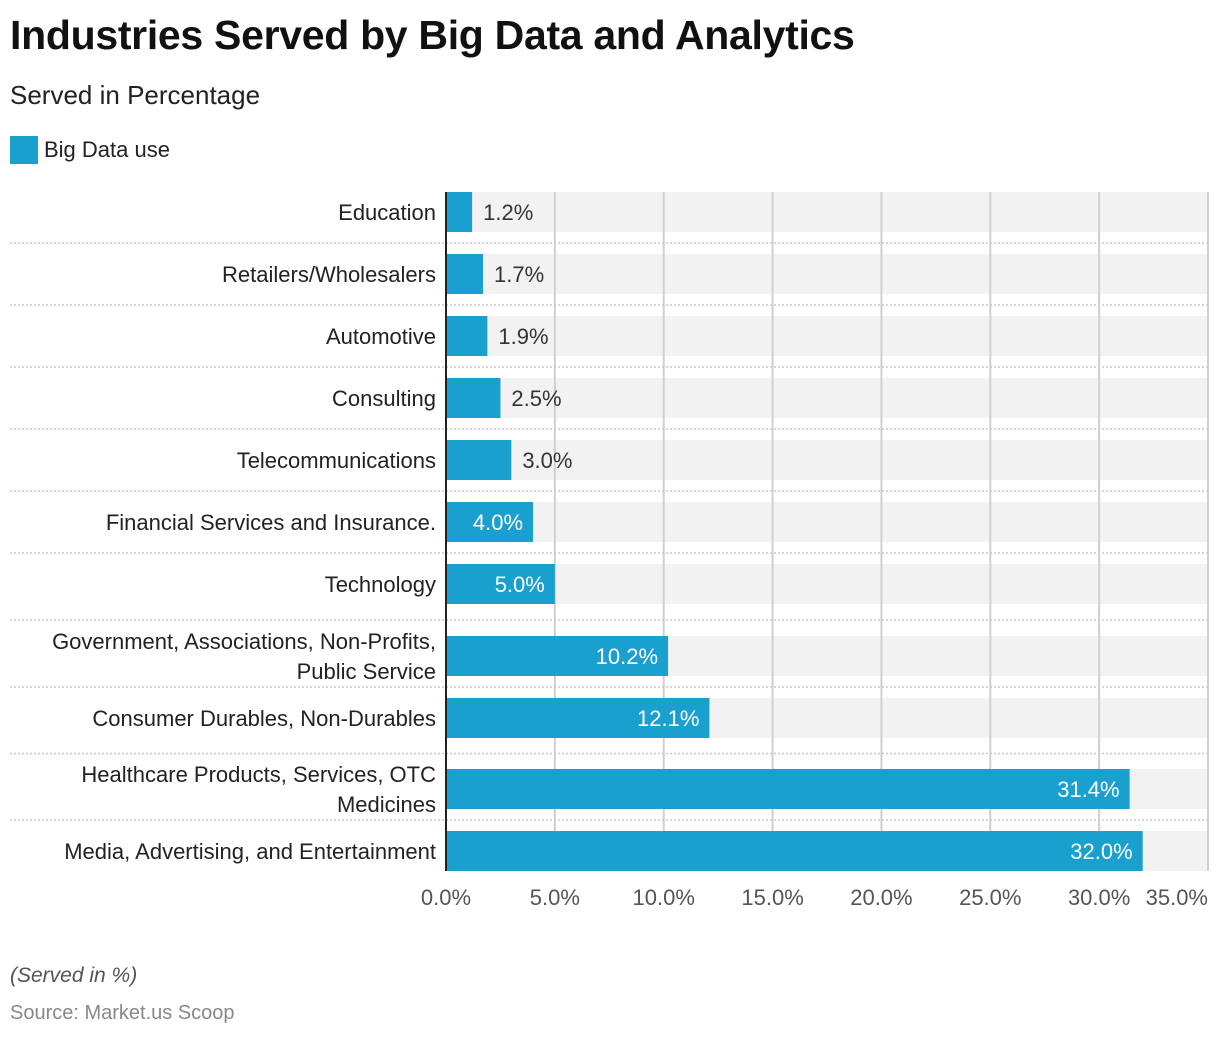 The image size is (1220, 1038). I want to click on category-label: Media, Advertising, and Entertainment, so click(250, 851).